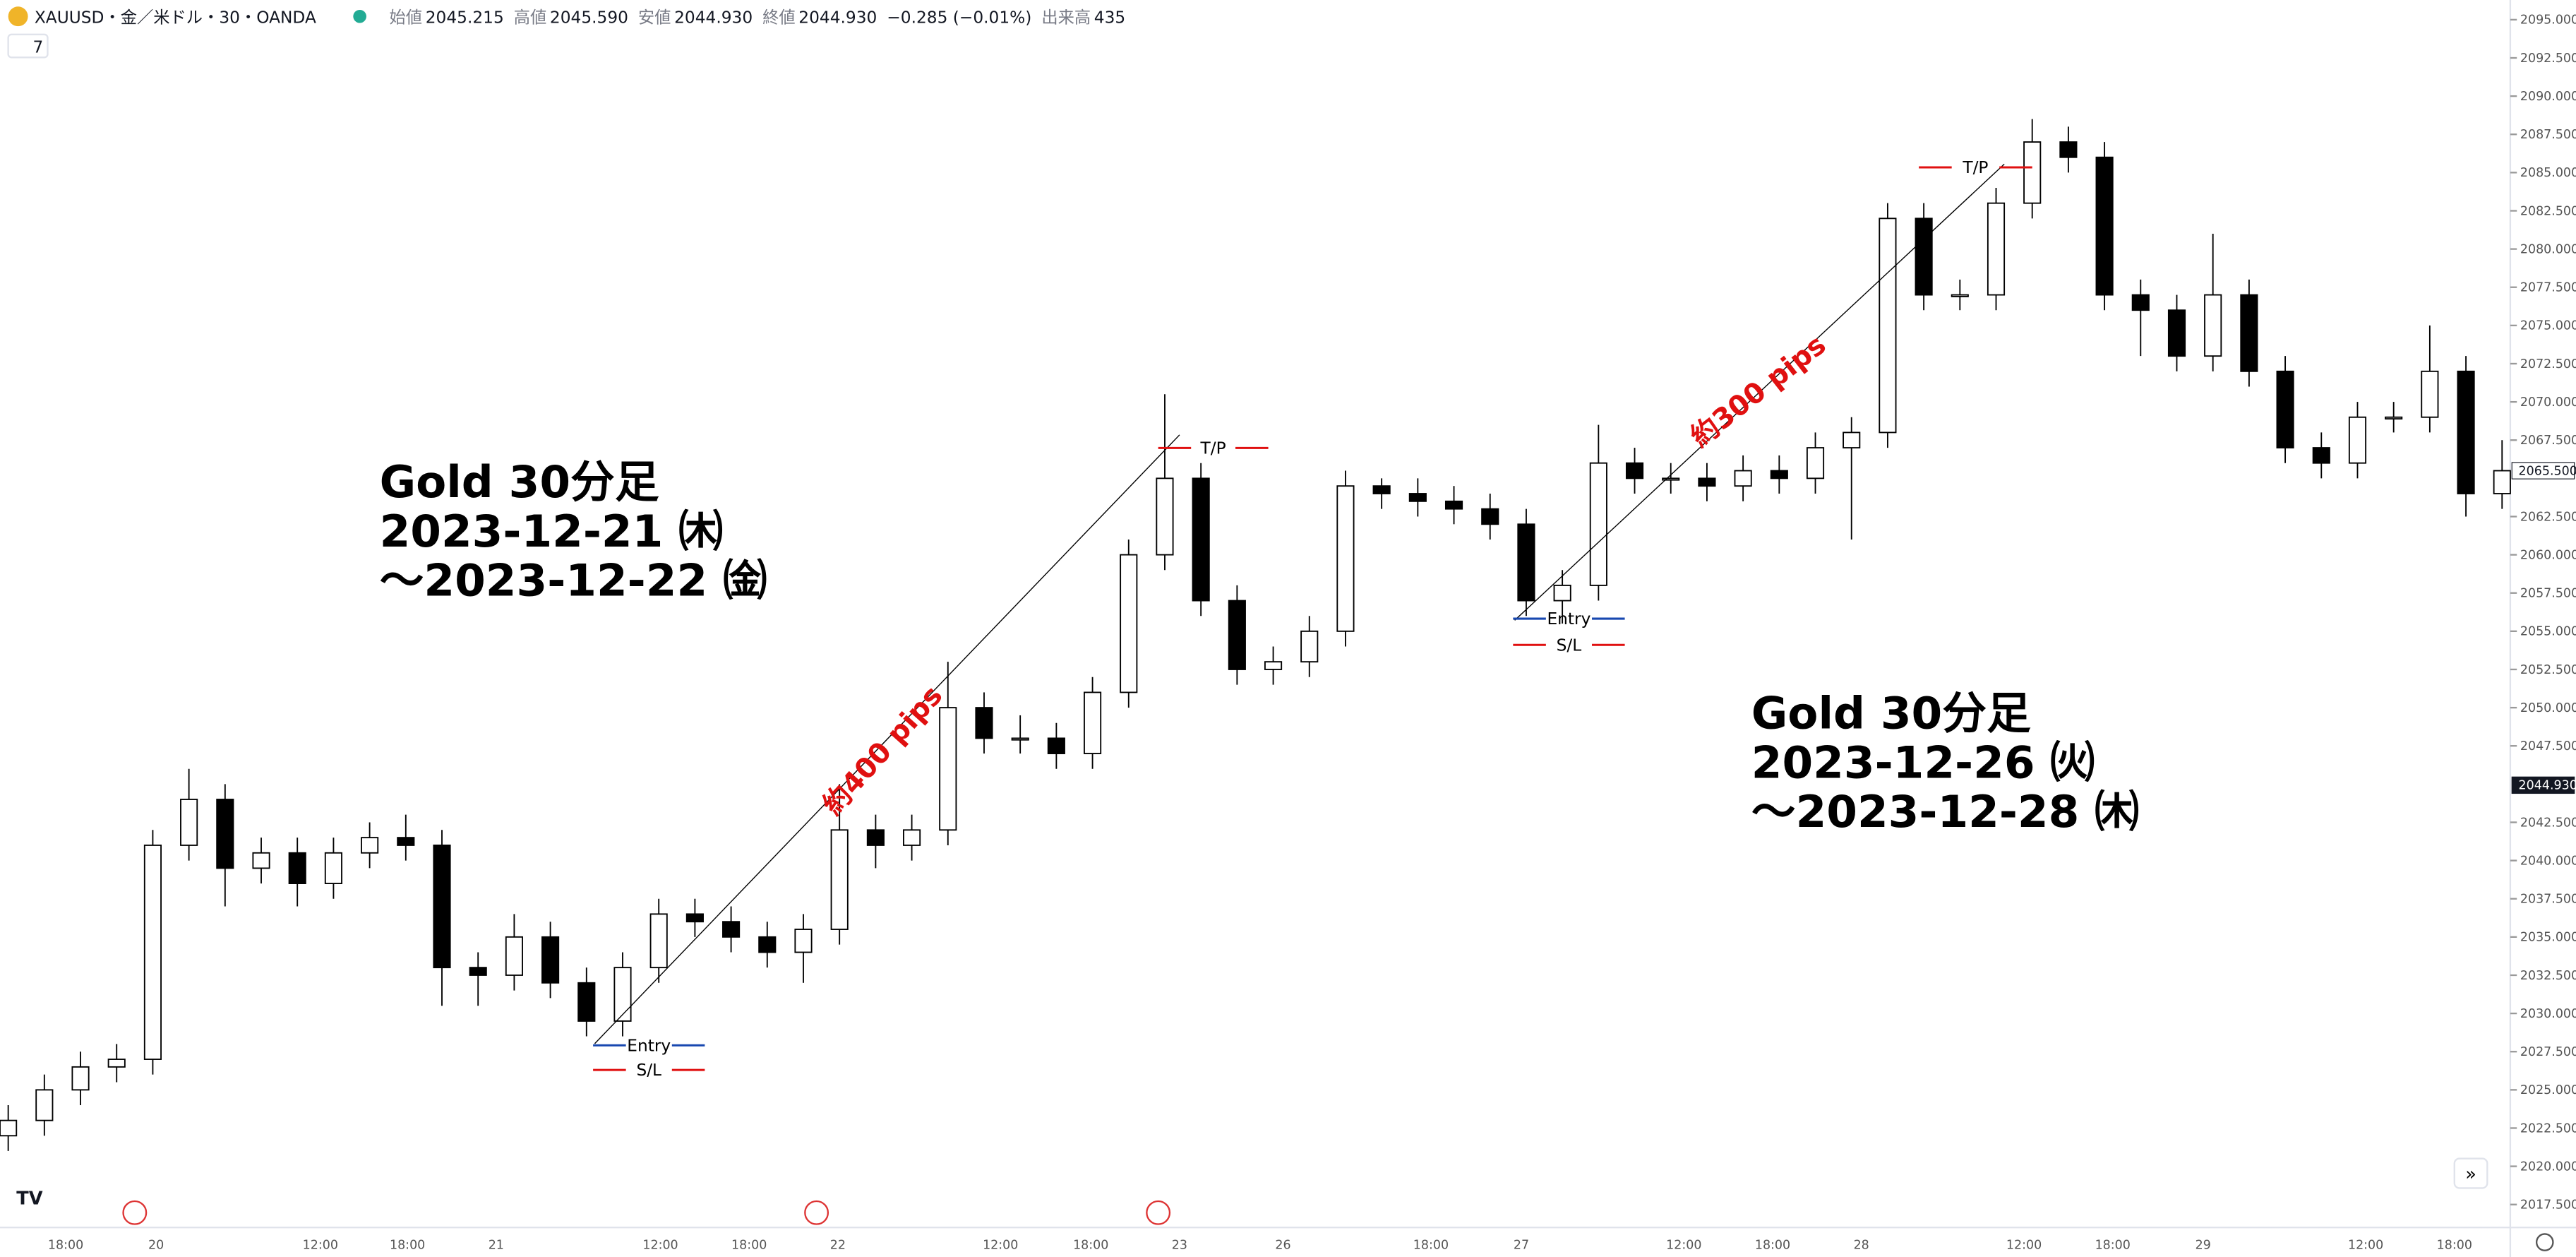  What do you see at coordinates (2547, 786) in the screenshot?
I see `price-label: 2044.930` at bounding box center [2547, 786].